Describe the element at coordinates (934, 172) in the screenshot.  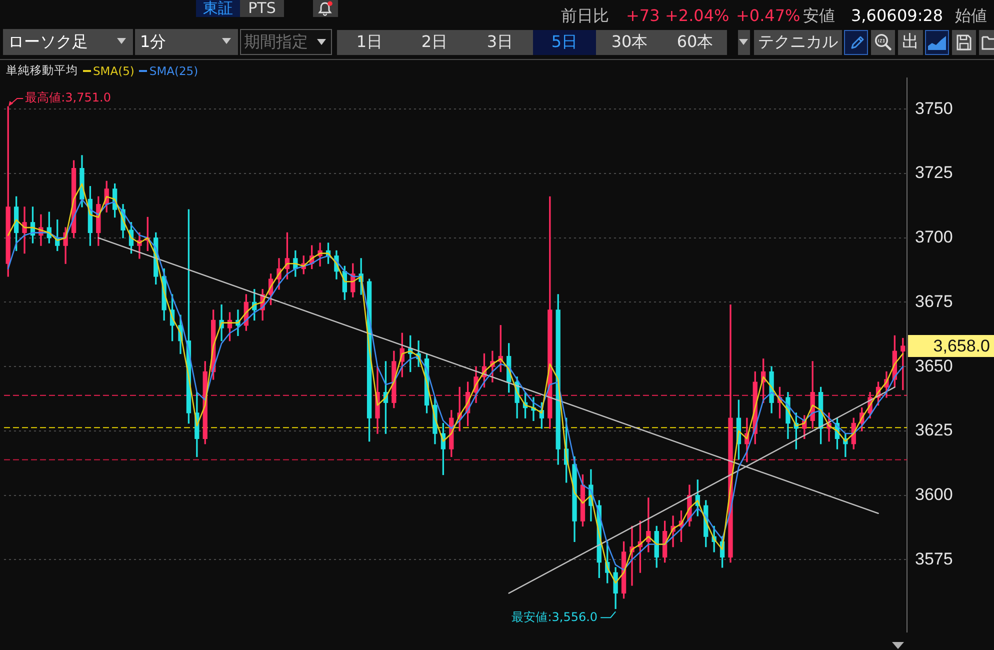
I see `y-tick-label: 3725` at that location.